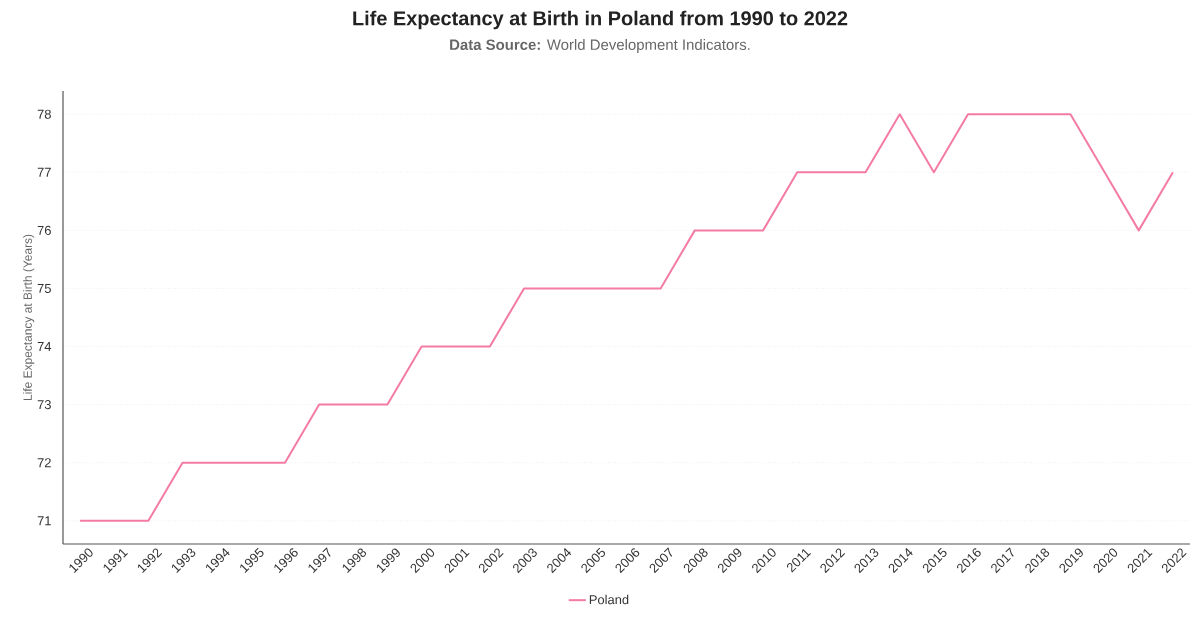 Image resolution: width=1200 pixels, height=628 pixels. What do you see at coordinates (600, 46) in the screenshot?
I see `chart-subtitle: Data Source: World Development Indicators.` at bounding box center [600, 46].